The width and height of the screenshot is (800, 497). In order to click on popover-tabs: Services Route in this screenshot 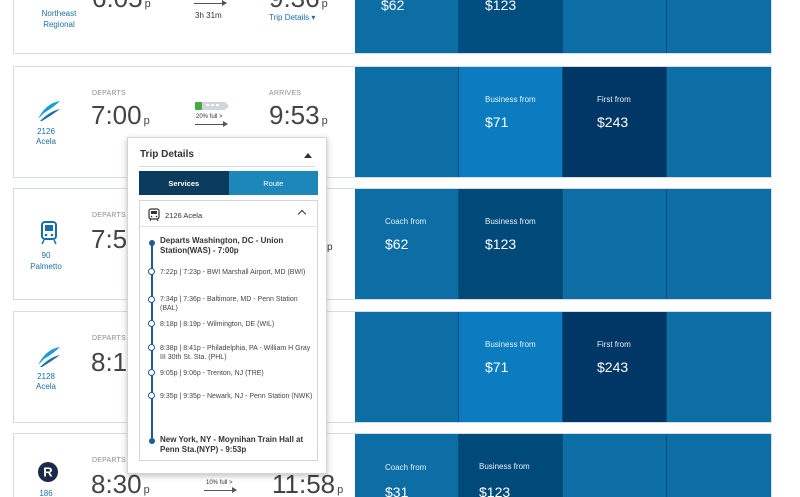, I will do `click(228, 183)`.